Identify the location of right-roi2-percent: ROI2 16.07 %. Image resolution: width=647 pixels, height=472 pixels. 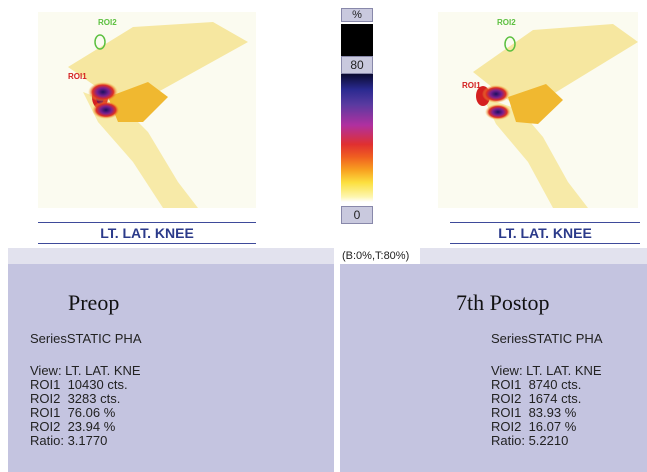
(534, 426).